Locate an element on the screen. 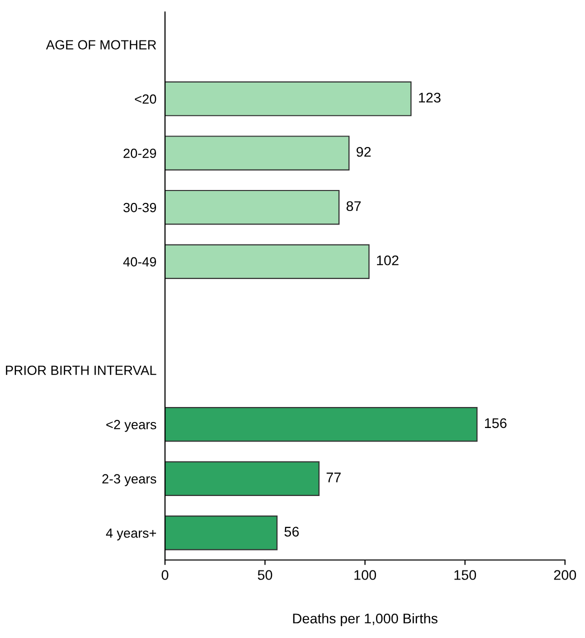 The height and width of the screenshot is (638, 585). data-label: 156 is located at coordinates (496, 423).